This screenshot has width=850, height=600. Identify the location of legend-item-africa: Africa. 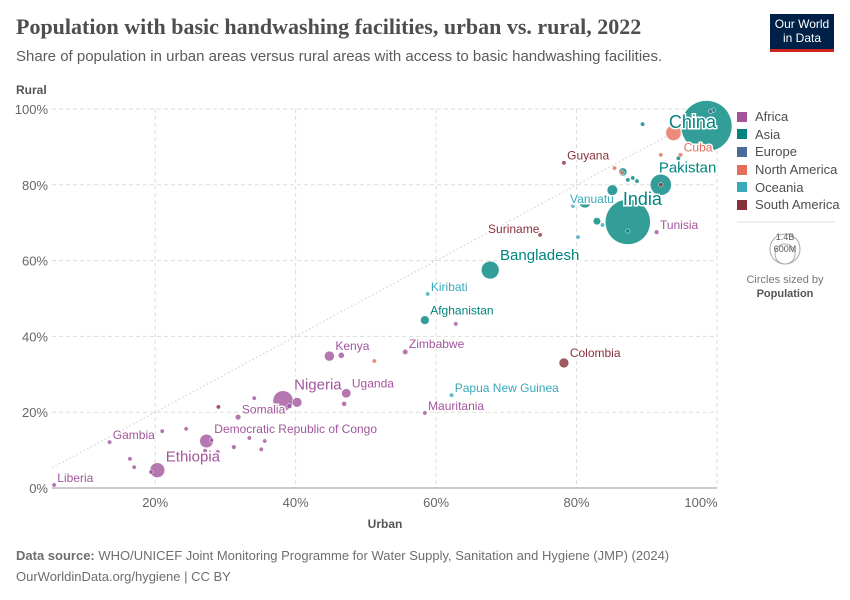
(788, 117).